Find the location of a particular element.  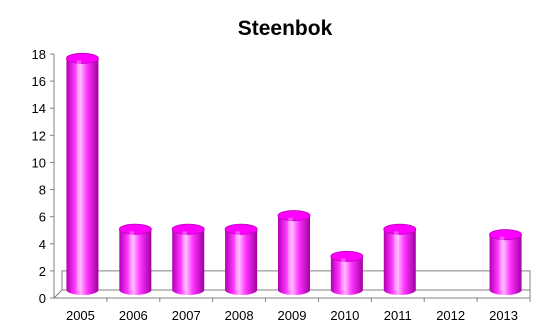

bar-2009 is located at coordinates (294, 252).